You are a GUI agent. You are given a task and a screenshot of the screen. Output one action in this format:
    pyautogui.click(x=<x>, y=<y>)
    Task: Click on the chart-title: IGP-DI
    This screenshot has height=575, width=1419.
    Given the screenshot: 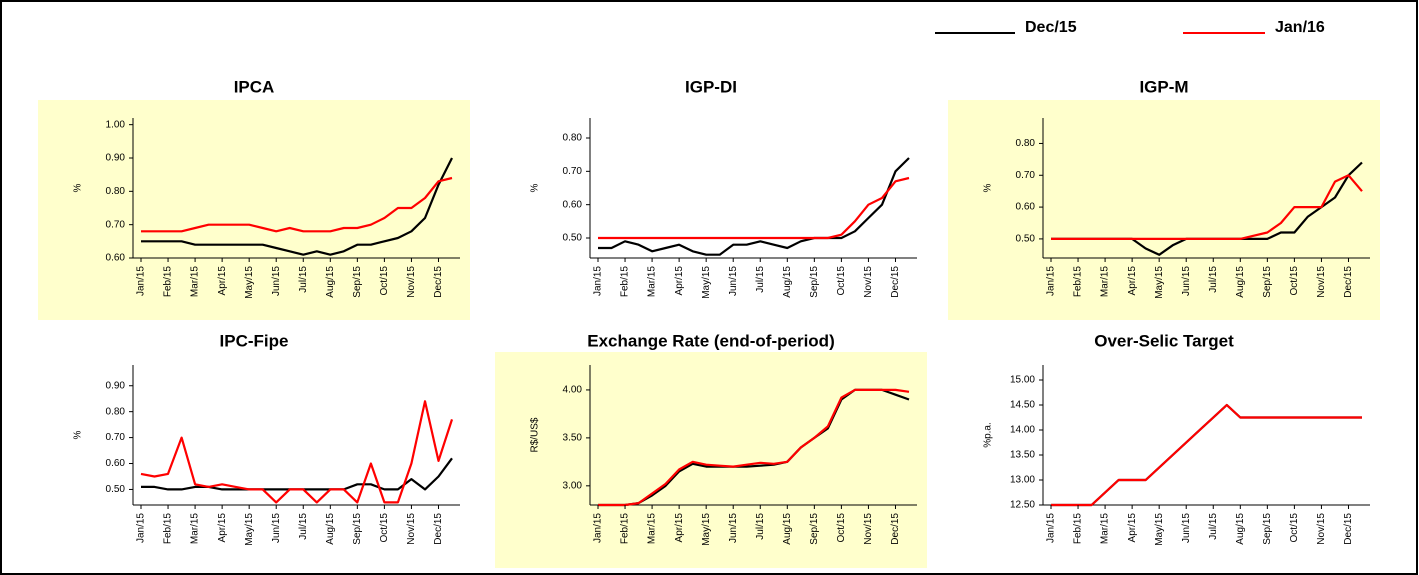 What is the action you would take?
    pyautogui.click(x=711, y=86)
    